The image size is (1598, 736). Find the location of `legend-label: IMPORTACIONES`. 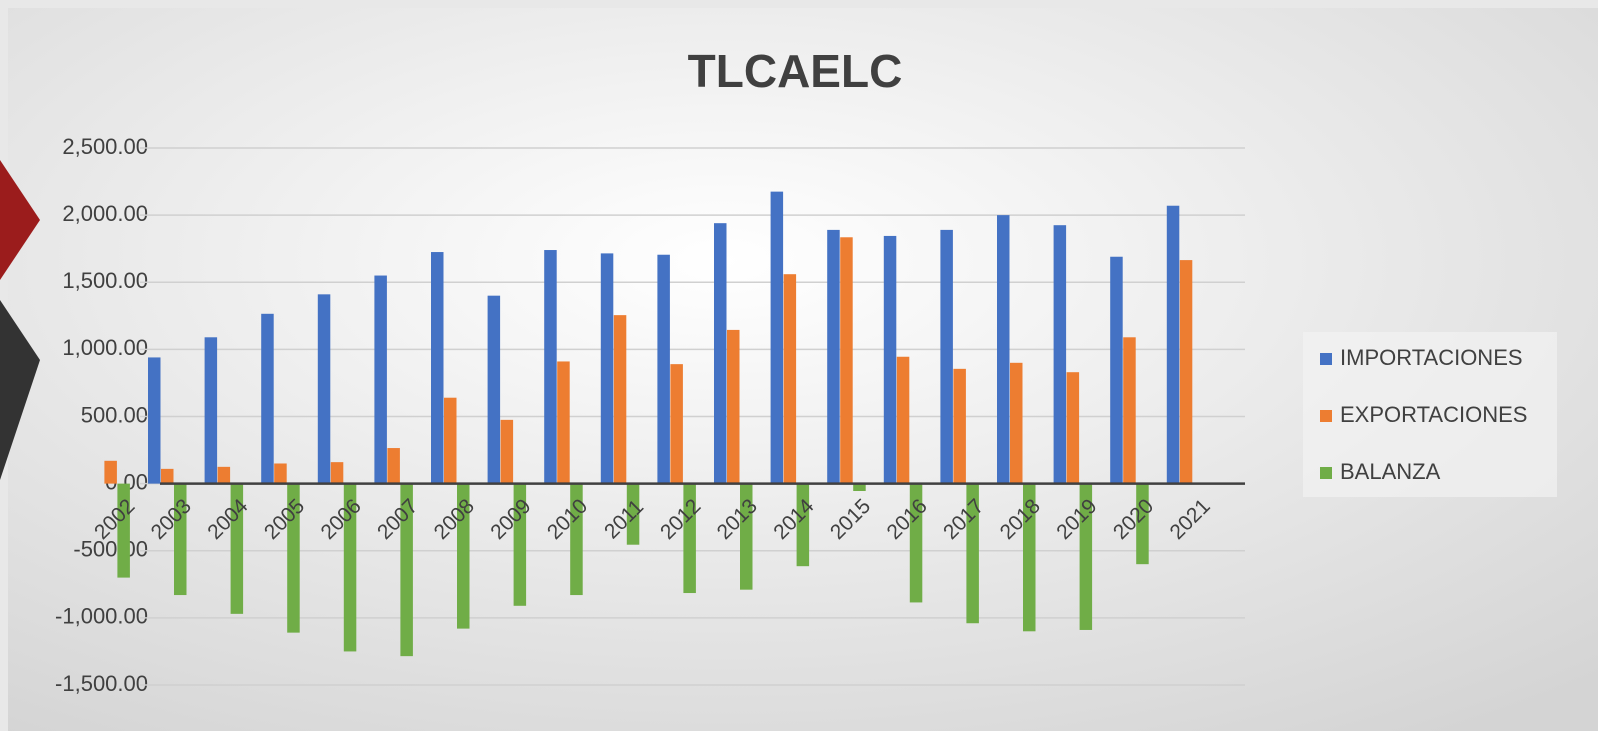

legend-label: IMPORTACIONES is located at coordinates (1431, 357).